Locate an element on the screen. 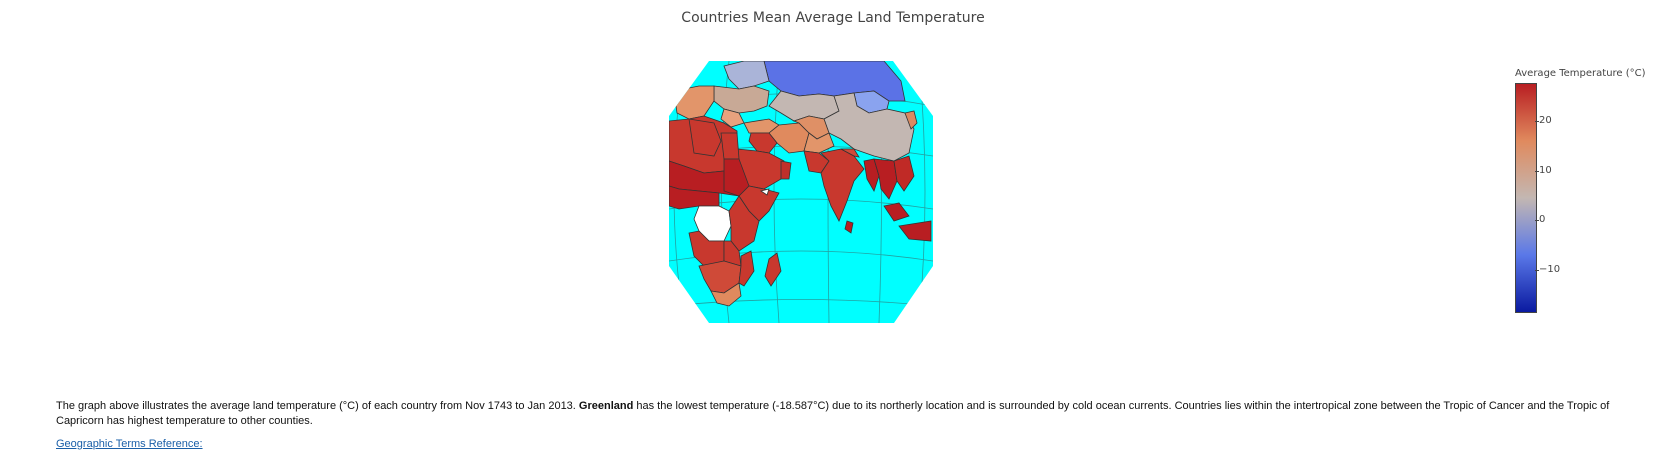 This screenshot has width=1666, height=458. chart-title: Countries Mean Average Land Temperature is located at coordinates (833, 18).